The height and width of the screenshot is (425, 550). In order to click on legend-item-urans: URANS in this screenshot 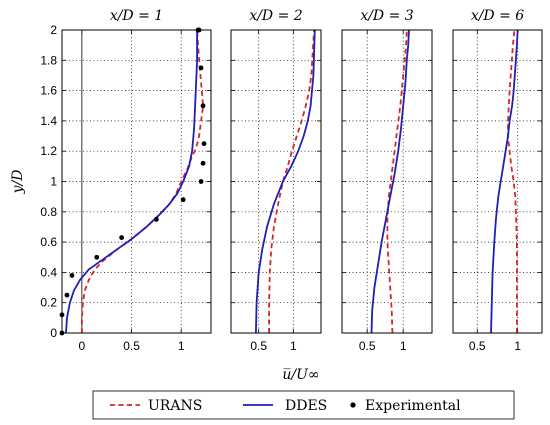, I will do `click(156, 406)`.